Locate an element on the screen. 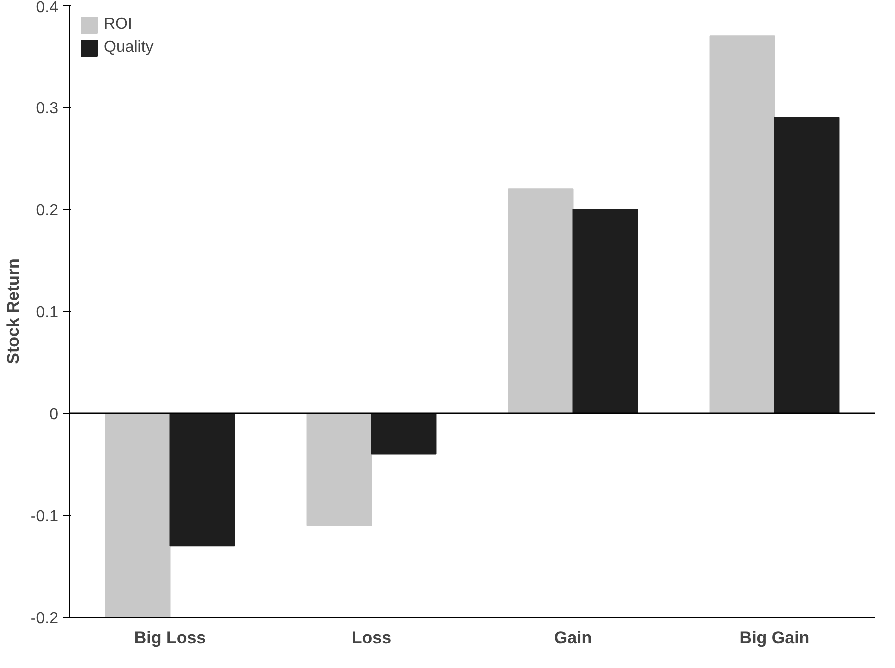 This screenshot has height=668, width=895. y-tick-label: 0.2 is located at coordinates (47, 211).